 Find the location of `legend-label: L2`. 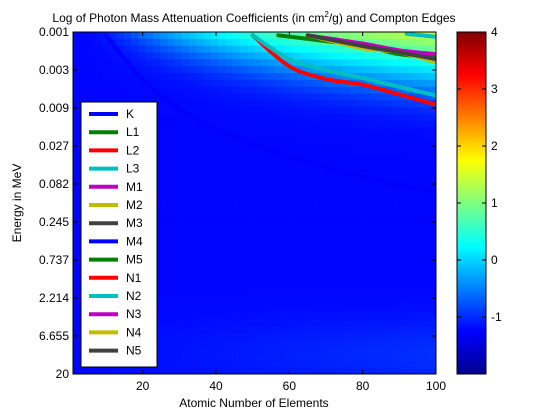

legend-label: L2 is located at coordinates (133, 150).